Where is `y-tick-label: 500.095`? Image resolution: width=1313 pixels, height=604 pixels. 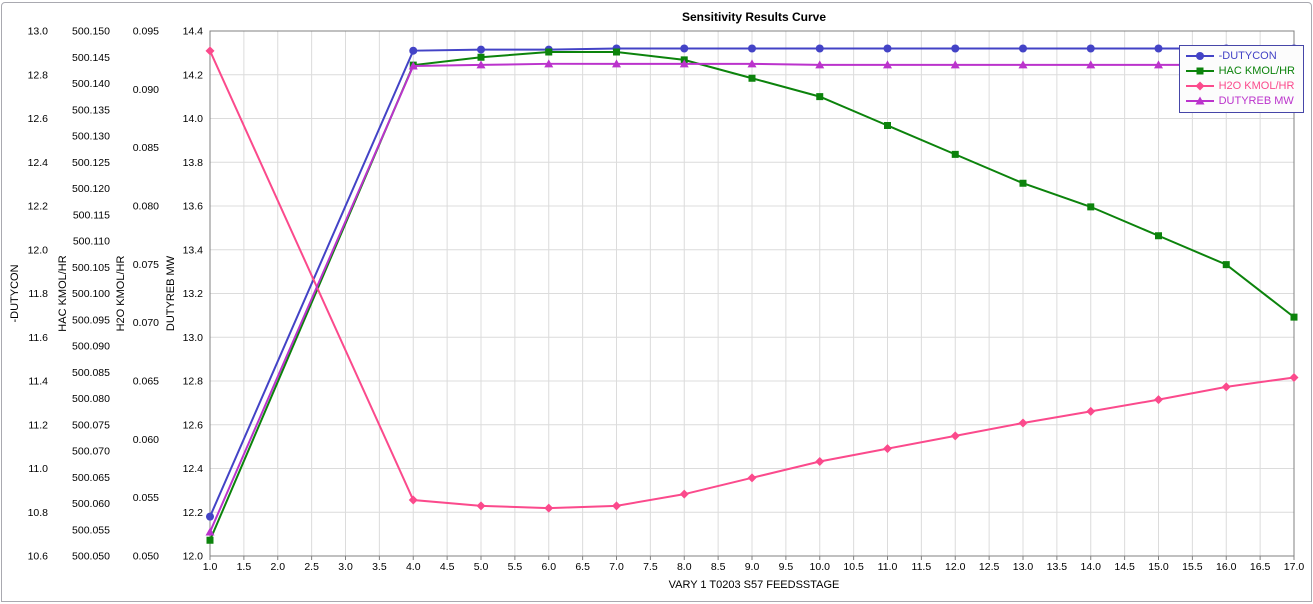 y-tick-label: 500.095 is located at coordinates (91, 320).